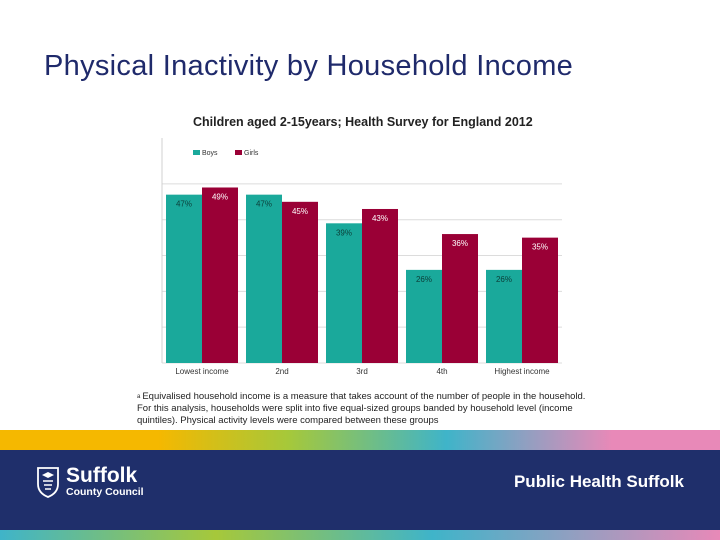  I want to click on x-tick-label-2: 2nd, so click(281, 371).